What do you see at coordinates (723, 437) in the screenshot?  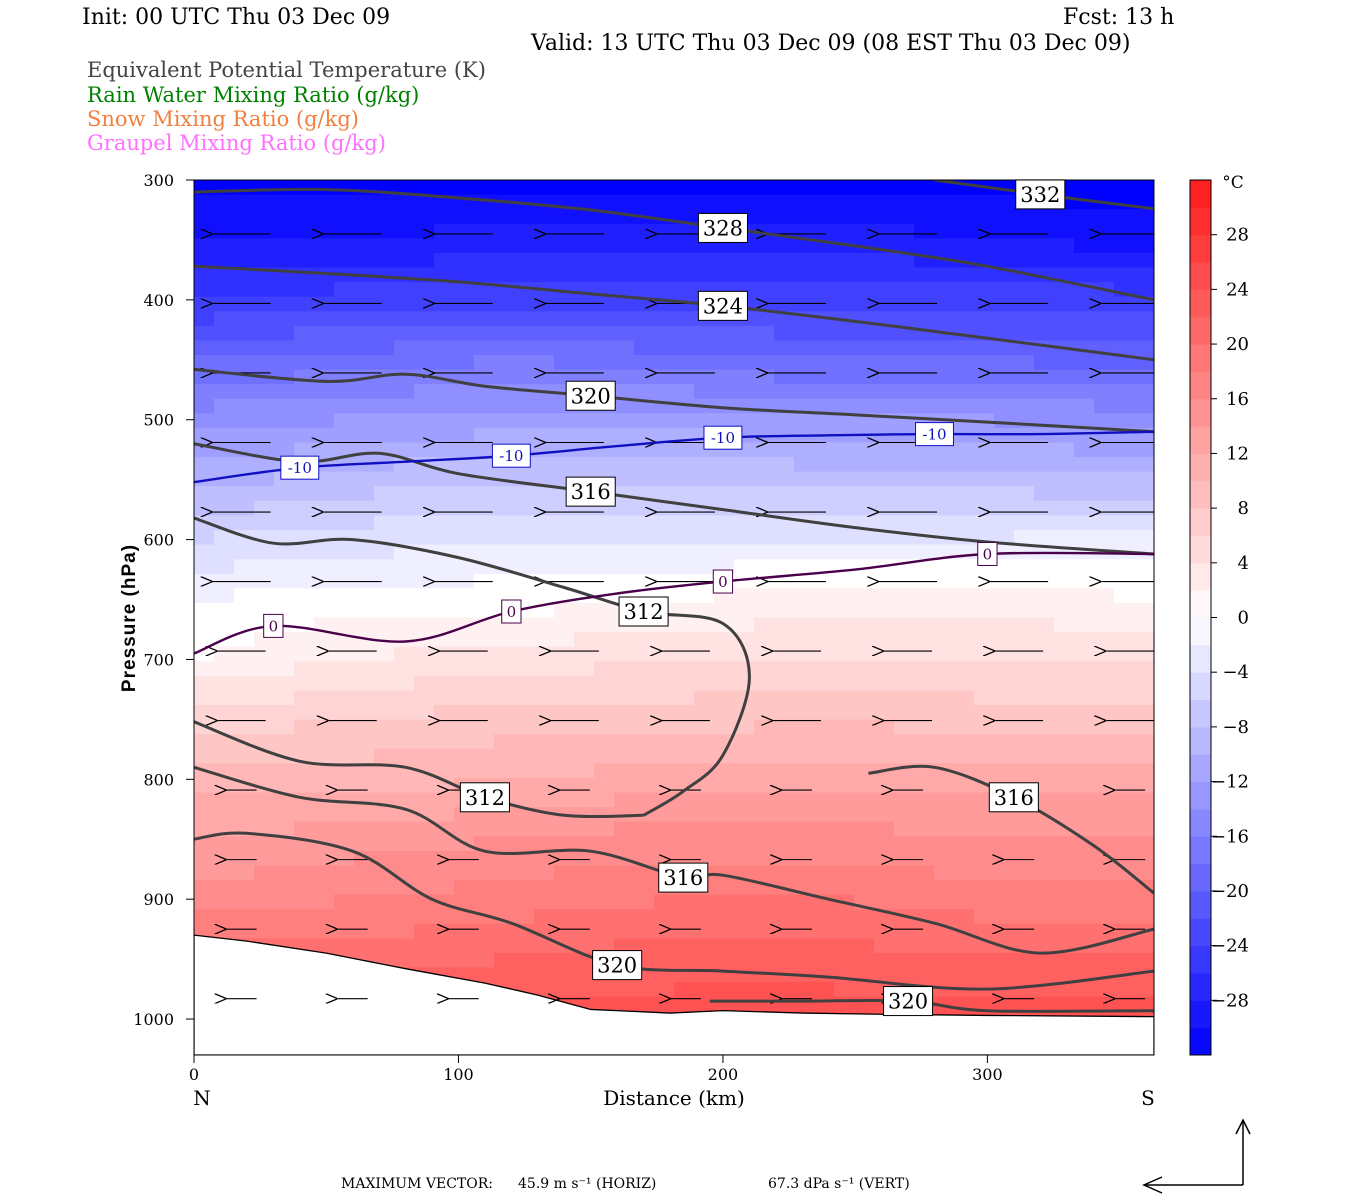 I see `contour-label: -10` at bounding box center [723, 437].